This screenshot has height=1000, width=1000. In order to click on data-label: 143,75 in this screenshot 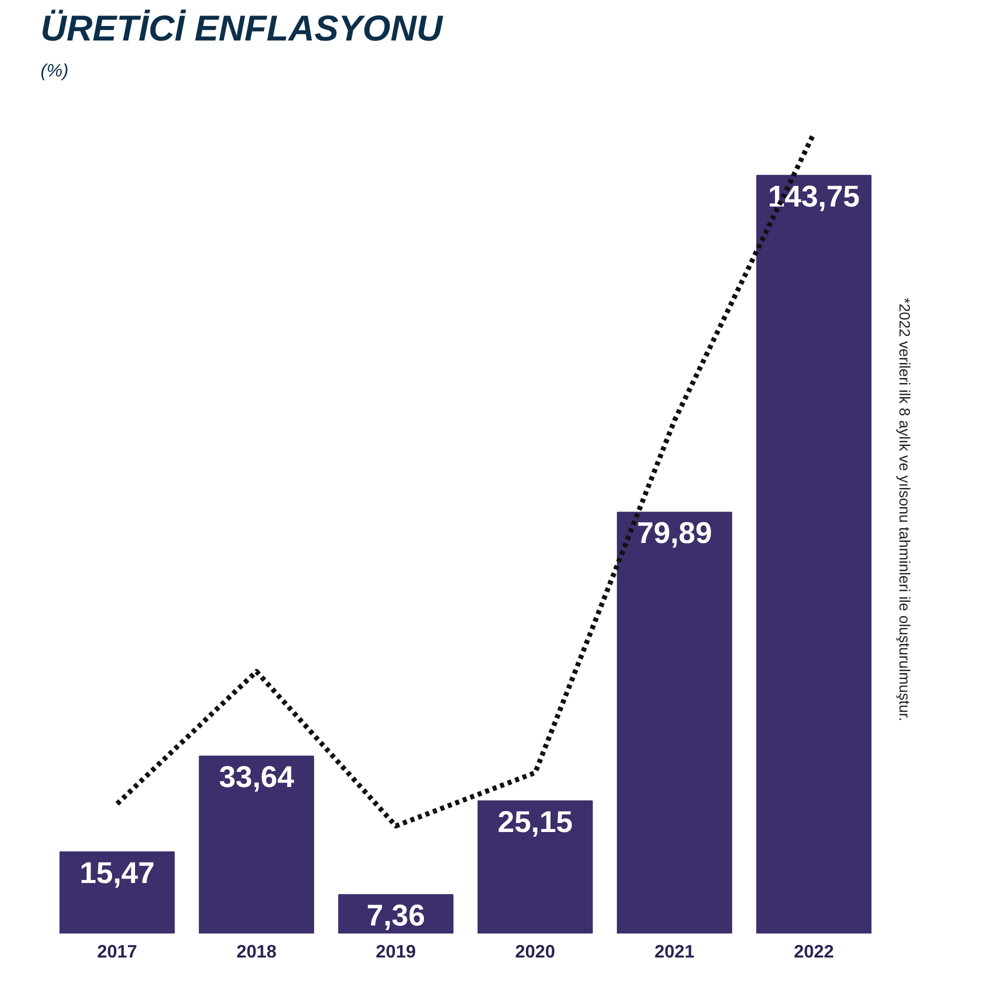, I will do `click(814, 197)`.